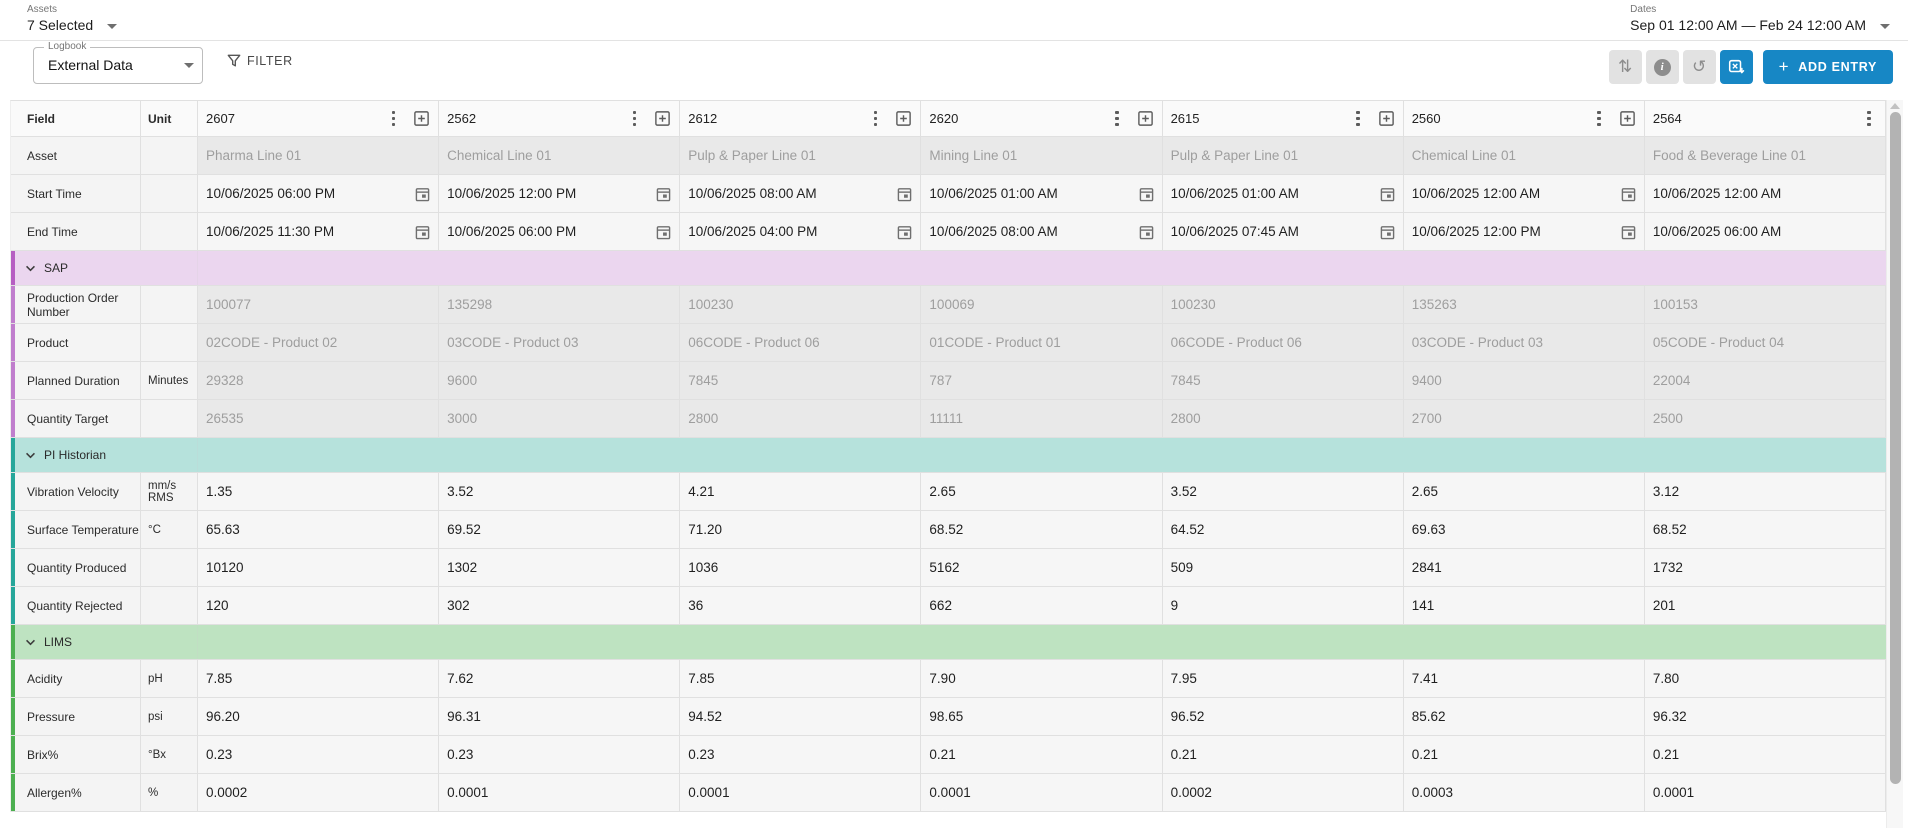 This screenshot has width=1908, height=828. Describe the element at coordinates (1042, 567) in the screenshot. I see `value-cell: 5162` at that location.